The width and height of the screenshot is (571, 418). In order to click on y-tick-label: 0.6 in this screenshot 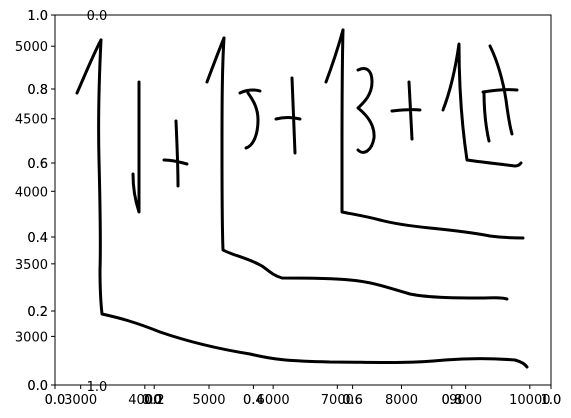, I will do `click(37, 164)`.